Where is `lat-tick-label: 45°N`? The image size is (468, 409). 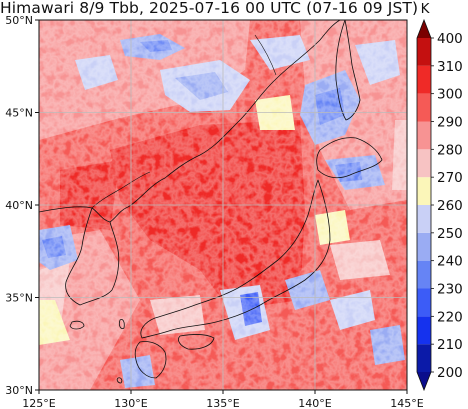
lat-tick-label: 45°N is located at coordinates (19, 113).